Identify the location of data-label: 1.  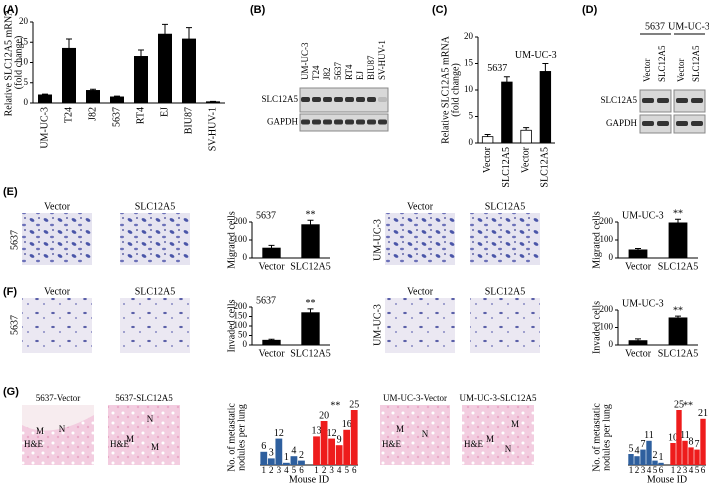
(286, 457).